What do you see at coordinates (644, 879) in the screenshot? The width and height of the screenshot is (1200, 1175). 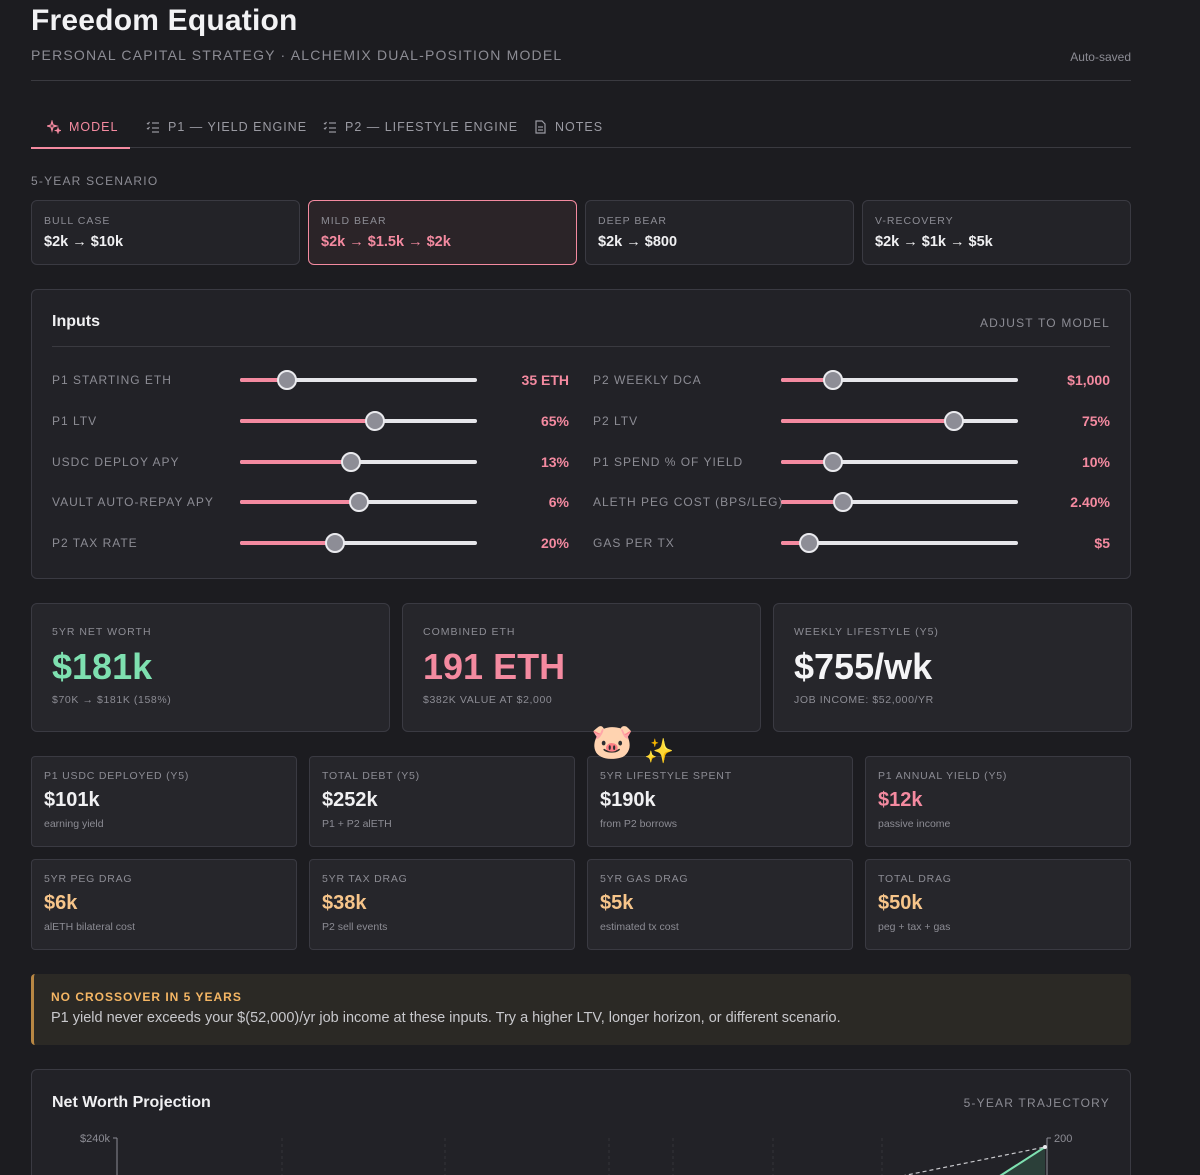 I see `stat-label: 5YR GAS DRAG` at bounding box center [644, 879].